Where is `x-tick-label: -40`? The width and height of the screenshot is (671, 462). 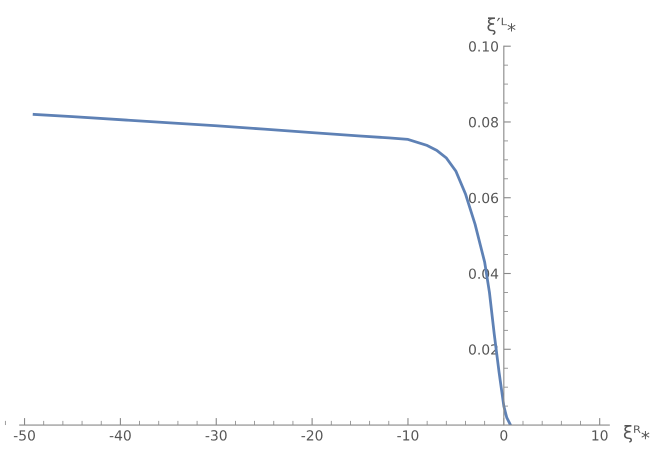 x-tick-label: -40 is located at coordinates (120, 435).